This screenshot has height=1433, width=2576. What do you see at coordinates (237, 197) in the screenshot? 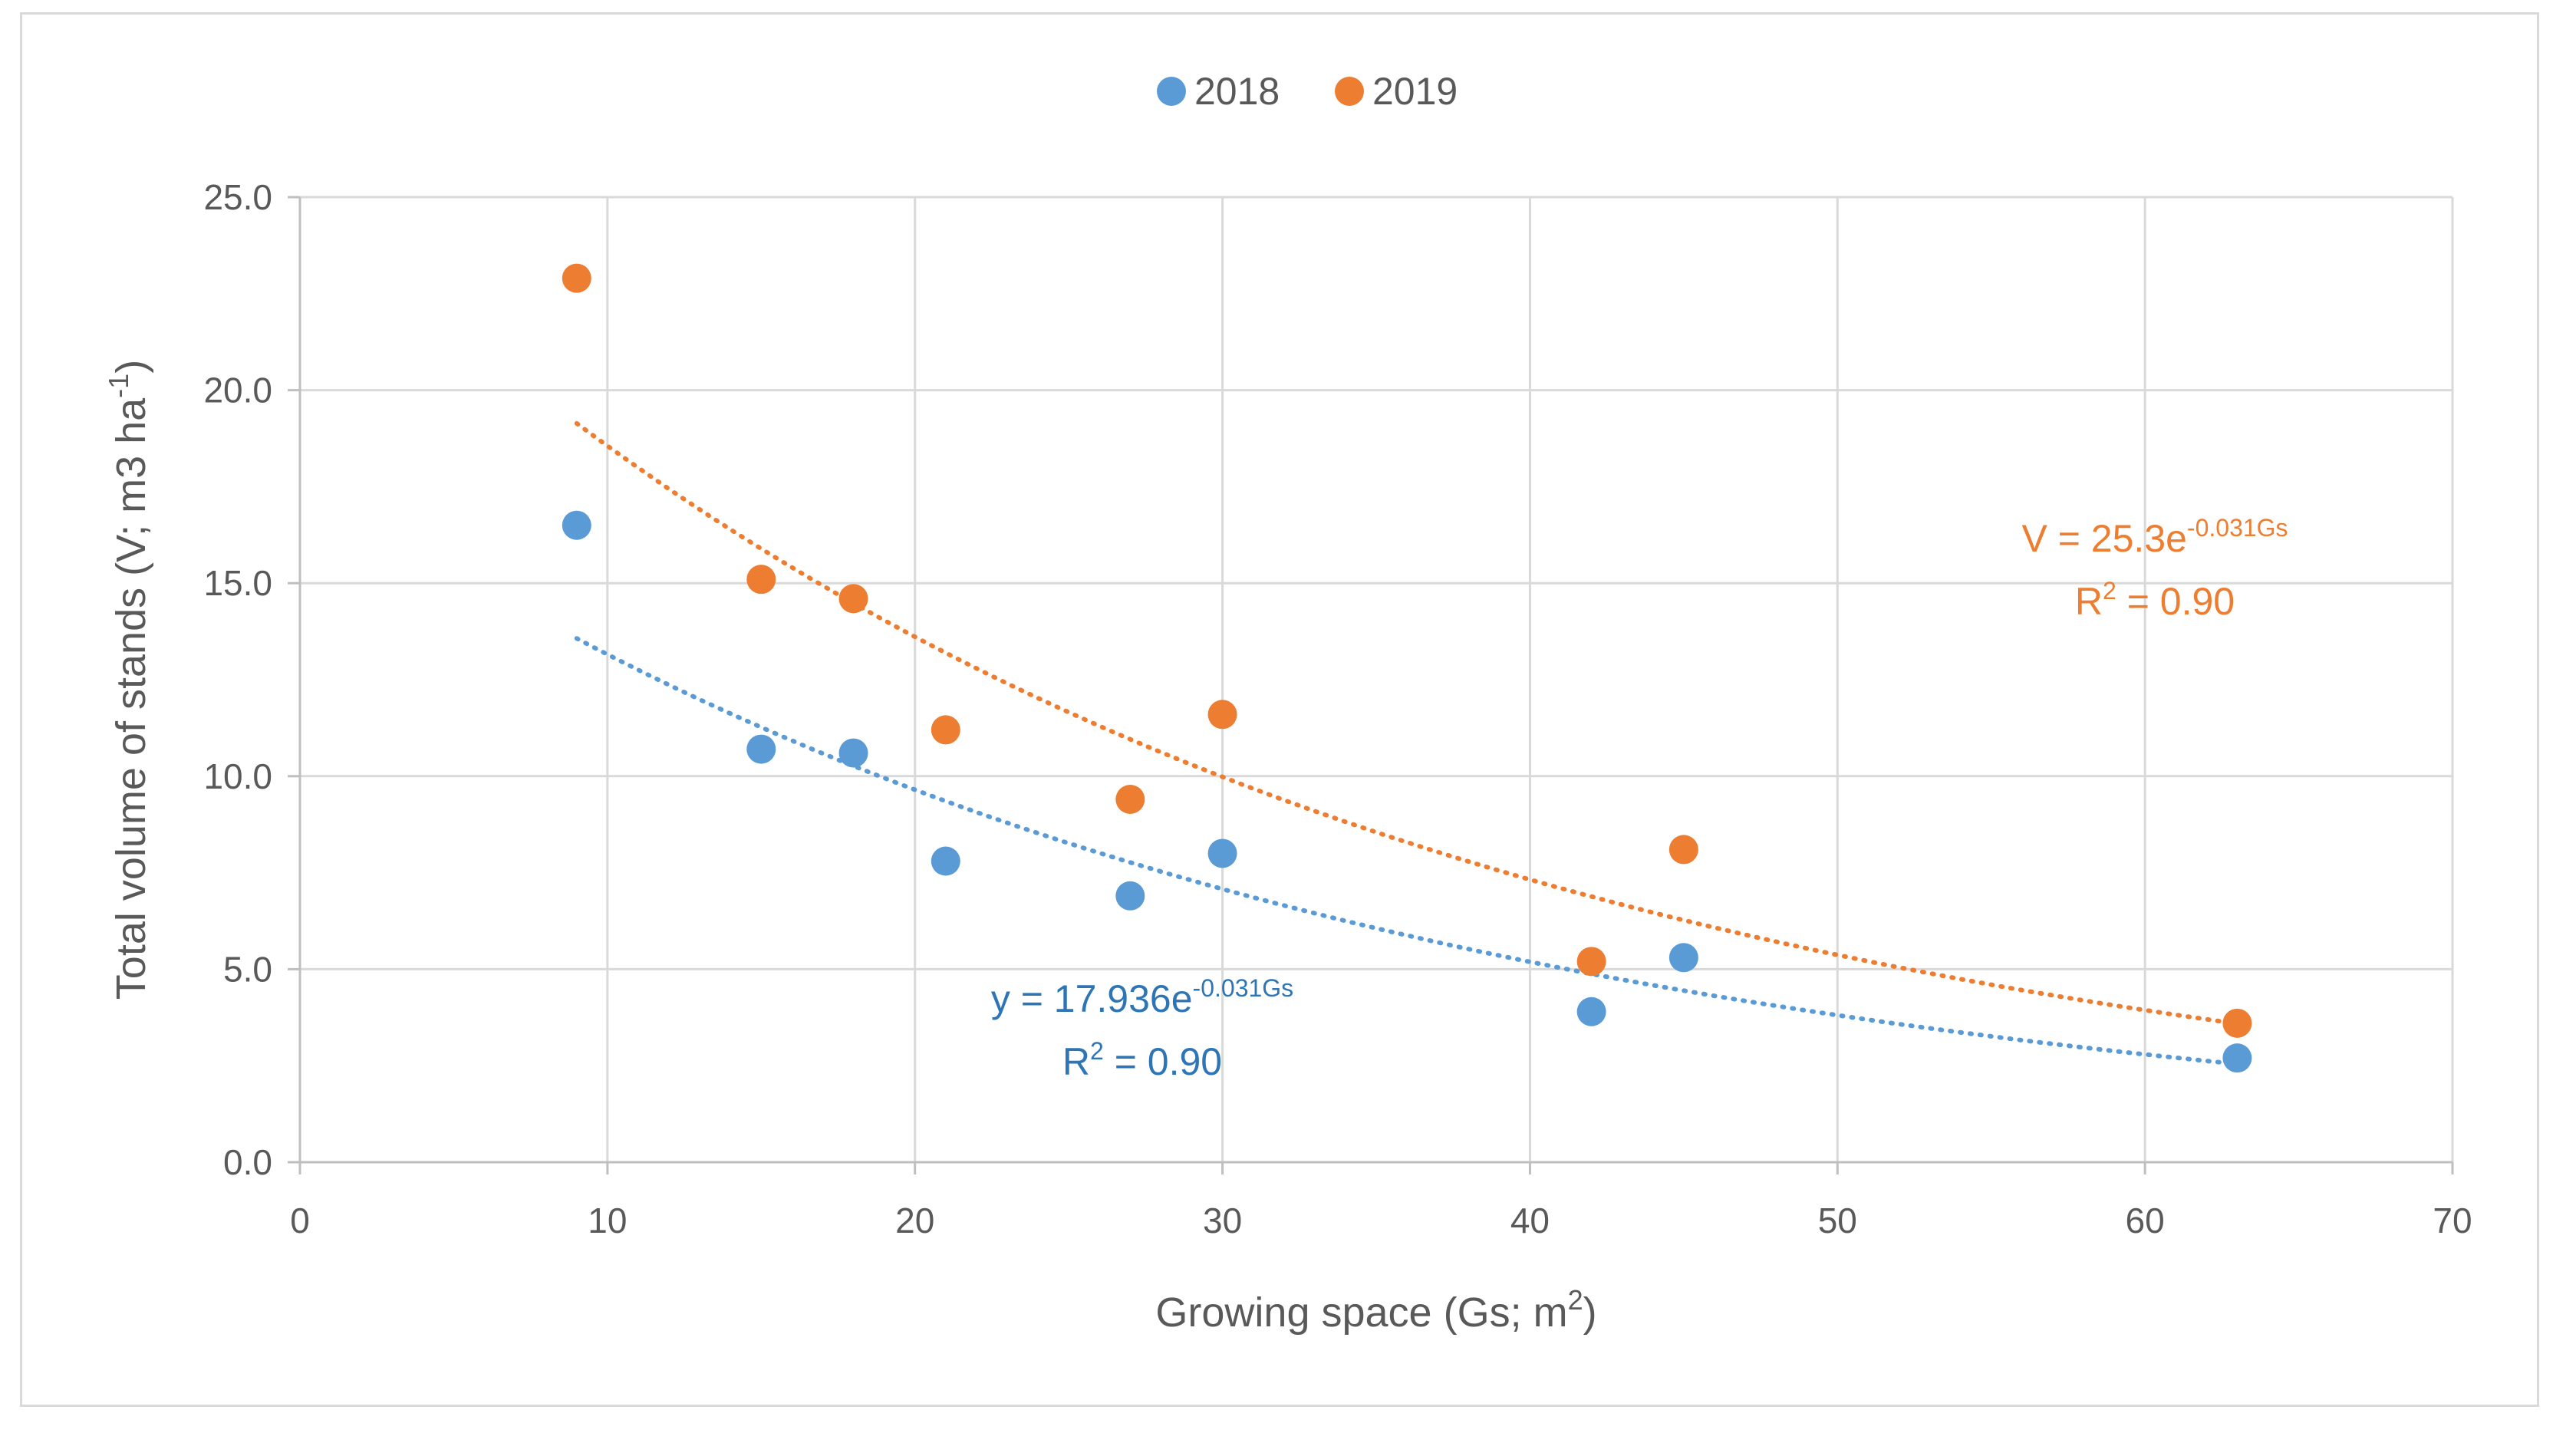
I see `y-tick-label: 25.0` at bounding box center [237, 197].